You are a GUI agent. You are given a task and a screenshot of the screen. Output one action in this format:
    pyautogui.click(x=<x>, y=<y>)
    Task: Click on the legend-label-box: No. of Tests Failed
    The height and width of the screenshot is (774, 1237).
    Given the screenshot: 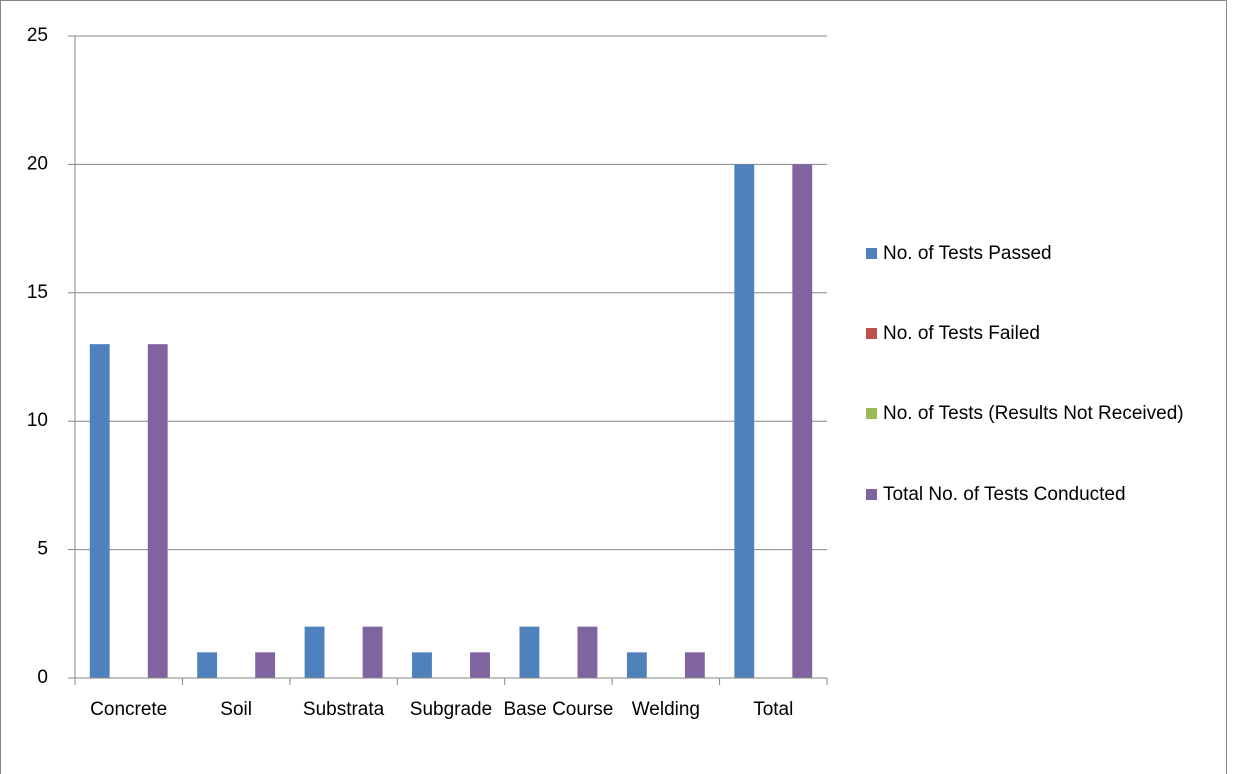 What is the action you would take?
    pyautogui.click(x=962, y=333)
    